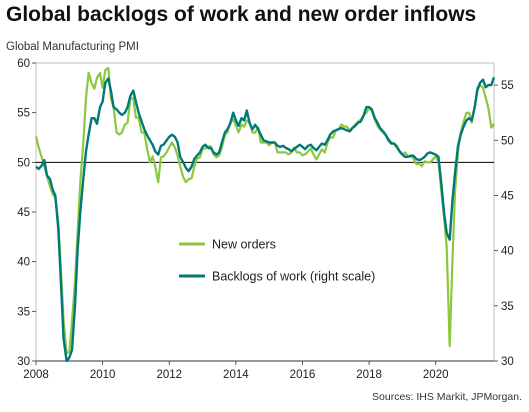 This screenshot has width=529, height=412. Describe the element at coordinates (169, 375) in the screenshot. I see `x-tick-label: 2012` at that location.